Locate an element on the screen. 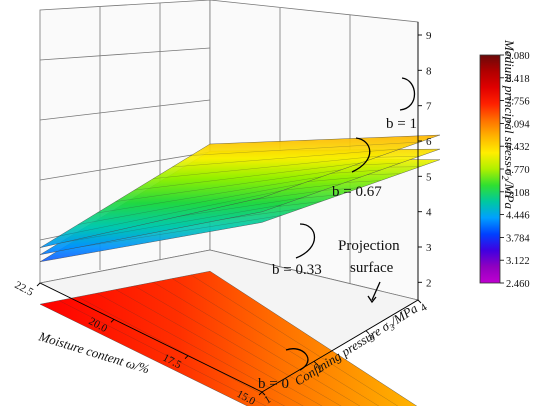 This screenshot has height=406, width=550. surface-2-mesh-line is located at coordinates (170, 233).